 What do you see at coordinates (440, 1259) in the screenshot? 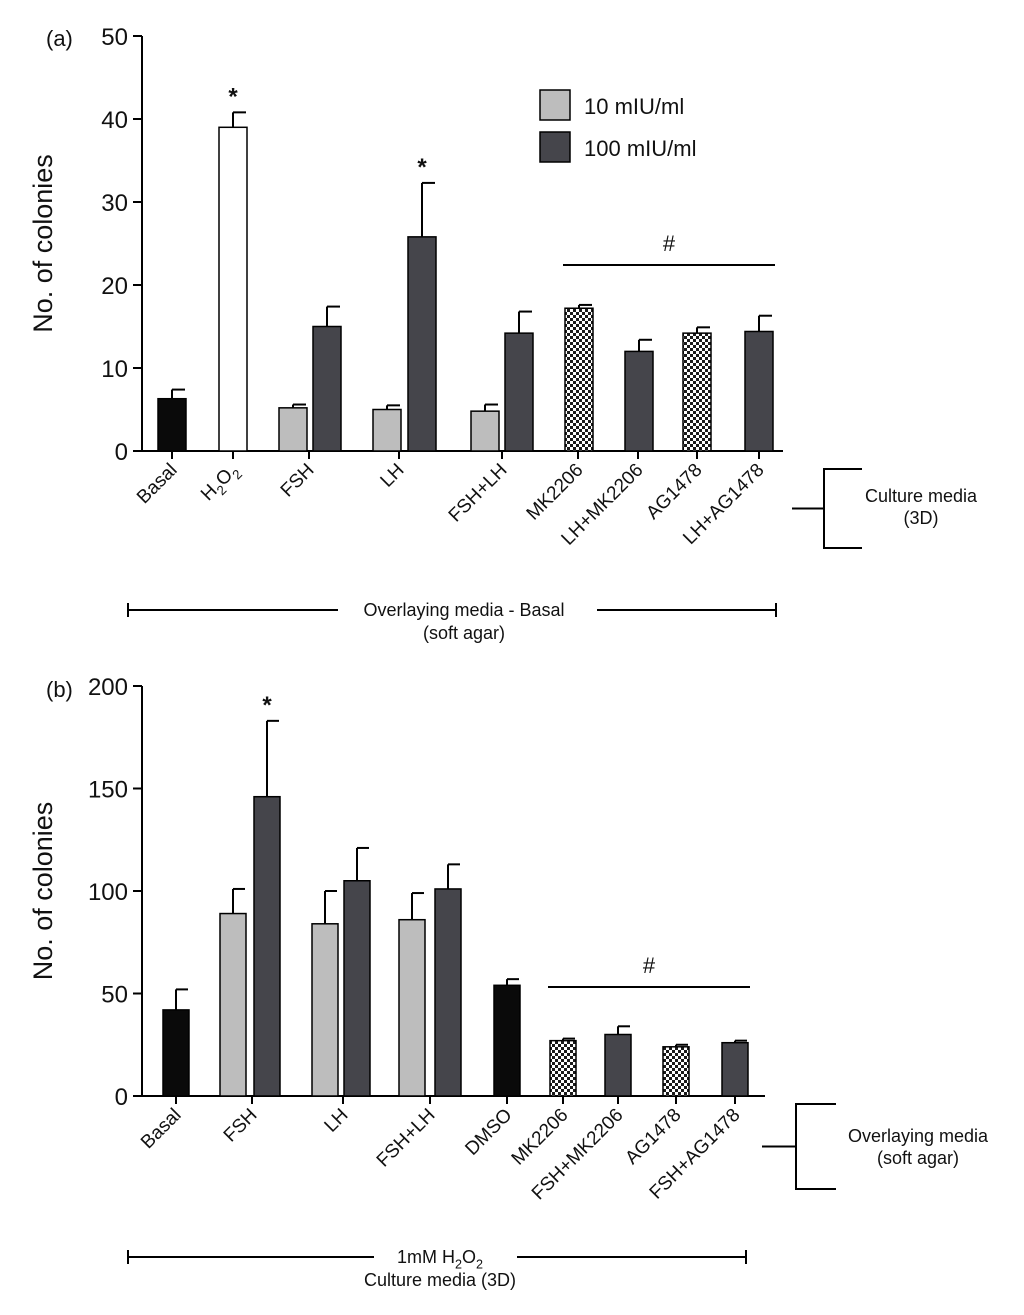
I see `bottom-label-line1: 1mM H2O2` at bounding box center [440, 1259].